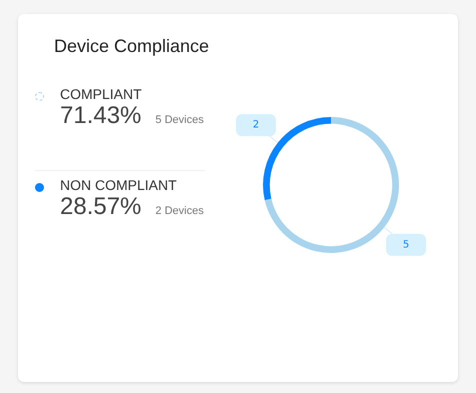  I want to click on text: 5 Devices, so click(179, 120).